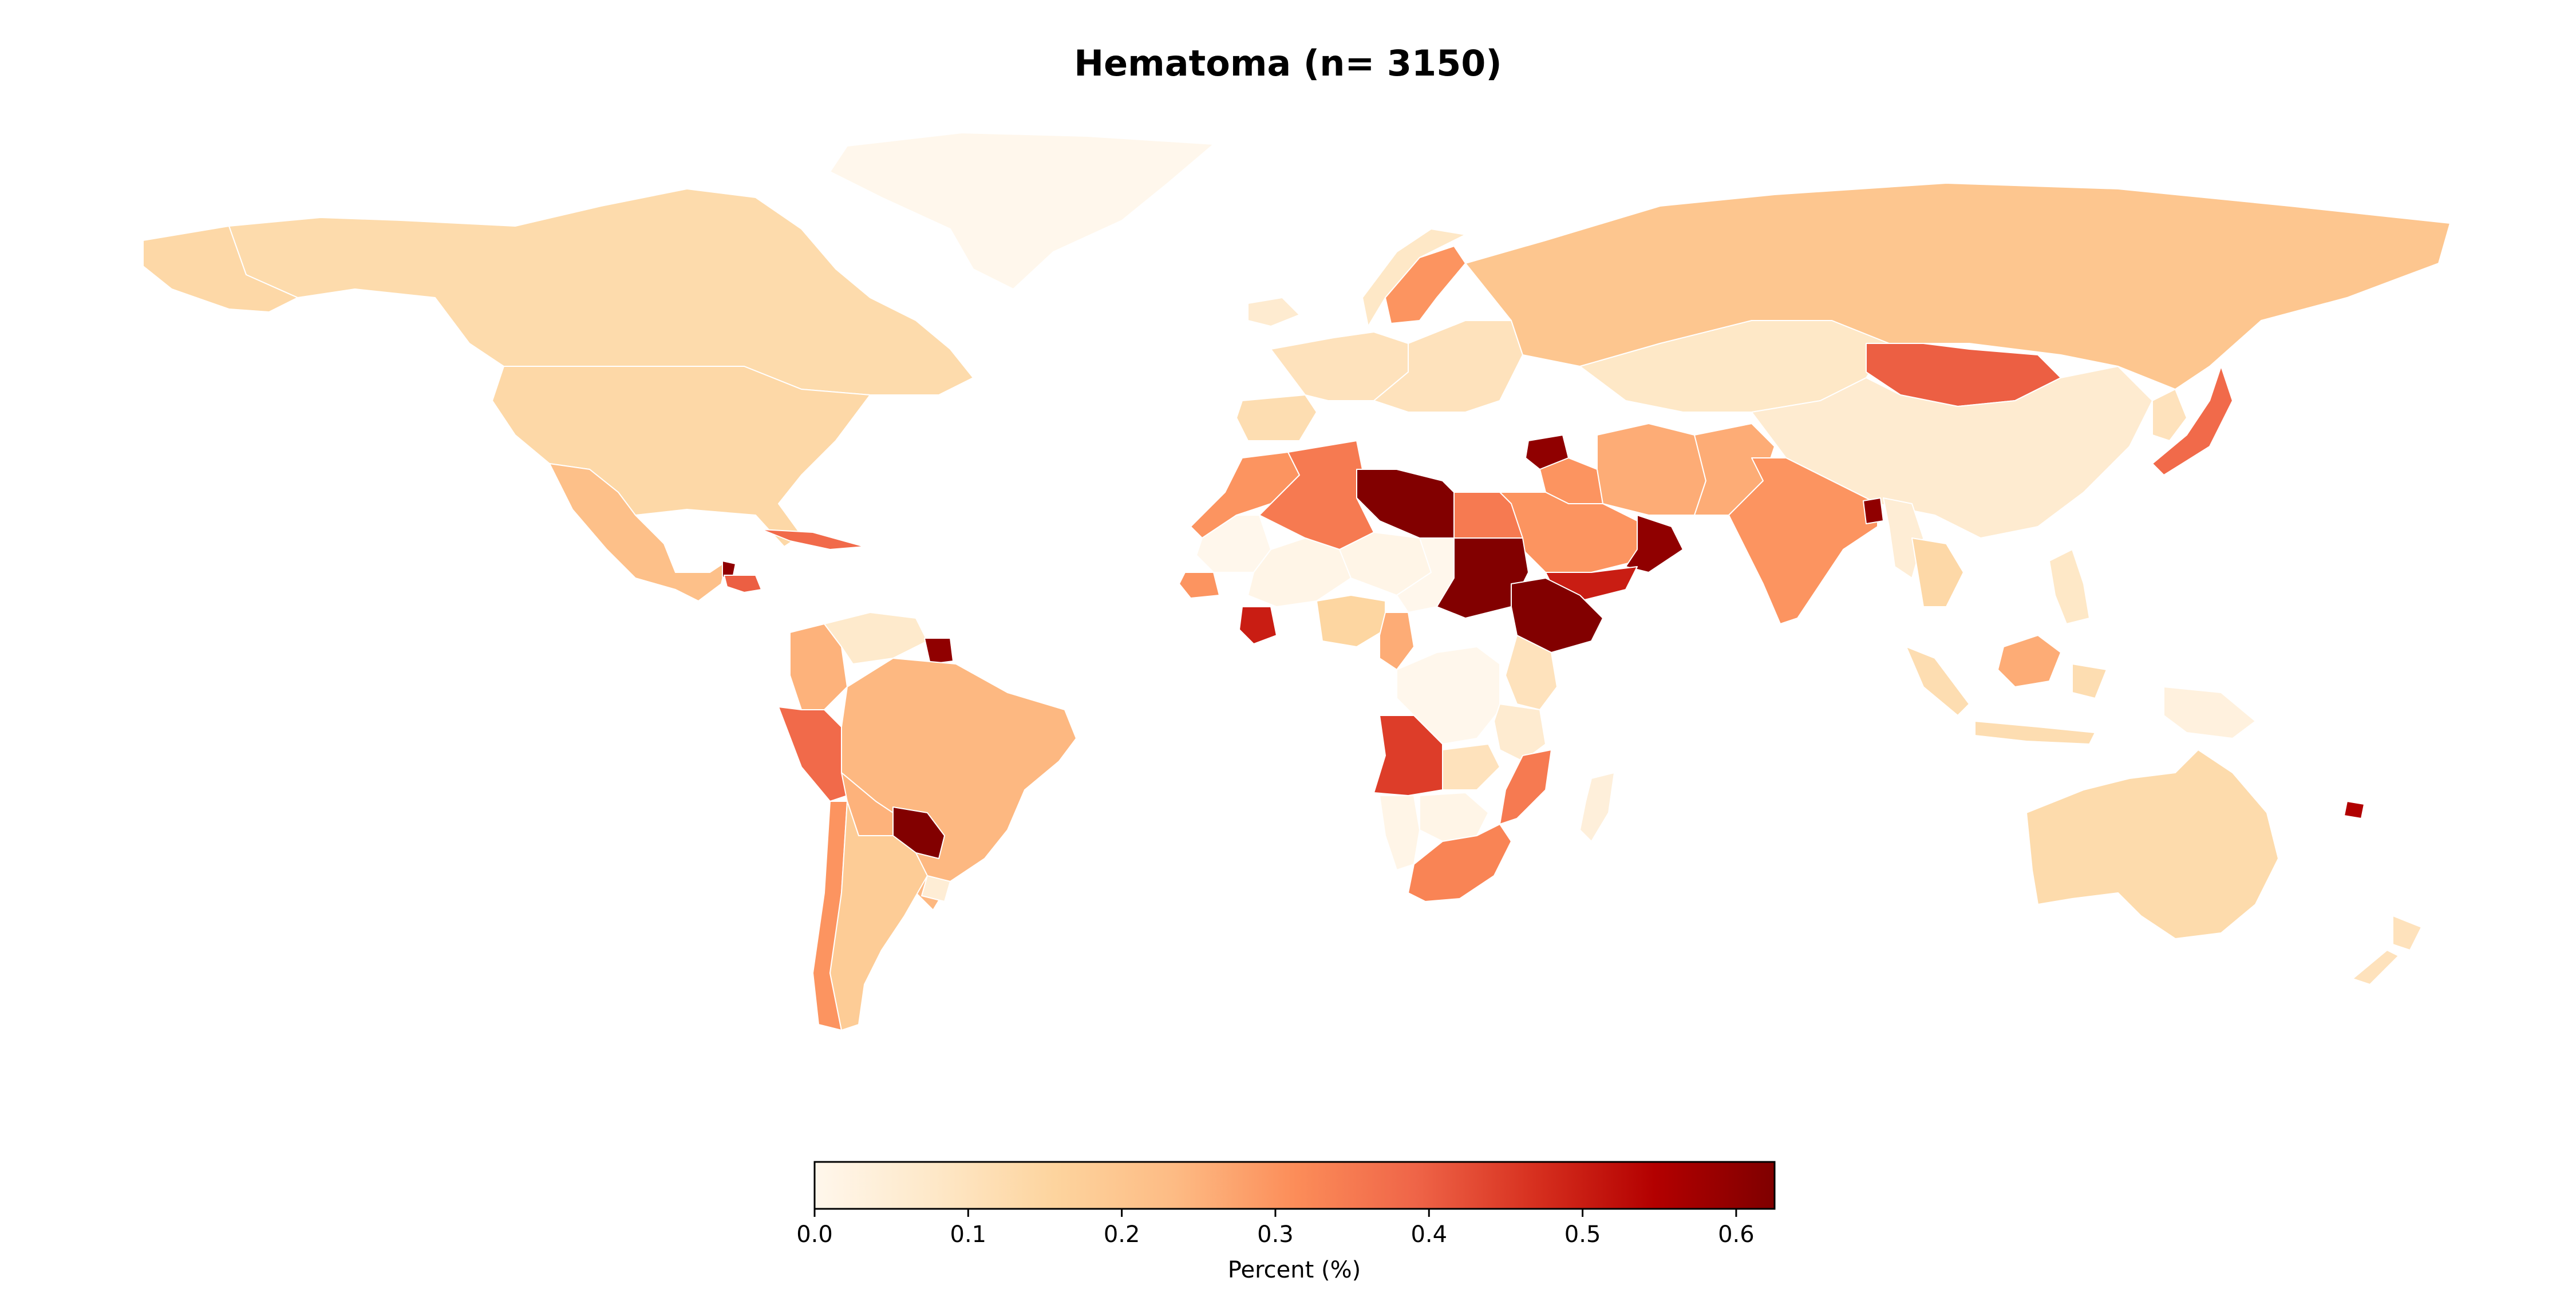 The height and width of the screenshot is (1305, 2576). What do you see at coordinates (936, 888) in the screenshot?
I see `region-uruguay` at bounding box center [936, 888].